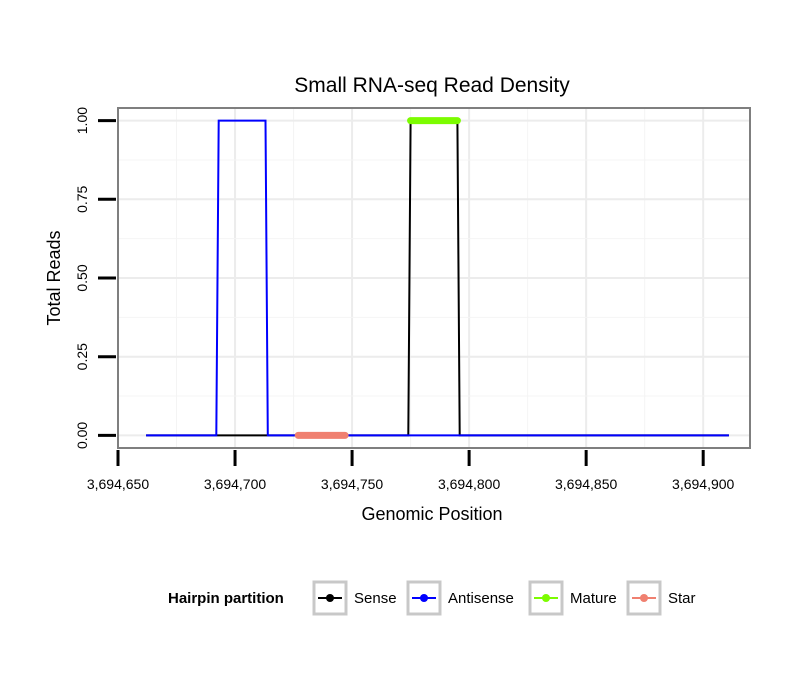 The image size is (810, 690). What do you see at coordinates (54, 277) in the screenshot?
I see `y-axis-title: Total Reads` at bounding box center [54, 277].